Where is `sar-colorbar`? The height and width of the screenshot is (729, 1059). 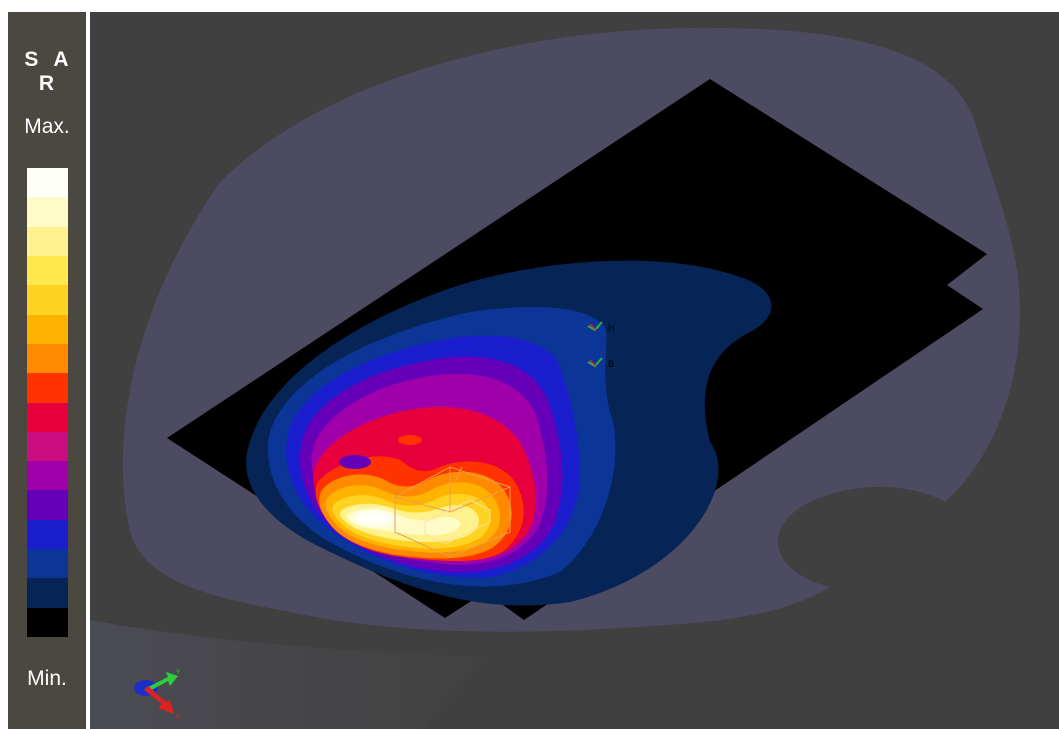 sar-colorbar is located at coordinates (47, 402).